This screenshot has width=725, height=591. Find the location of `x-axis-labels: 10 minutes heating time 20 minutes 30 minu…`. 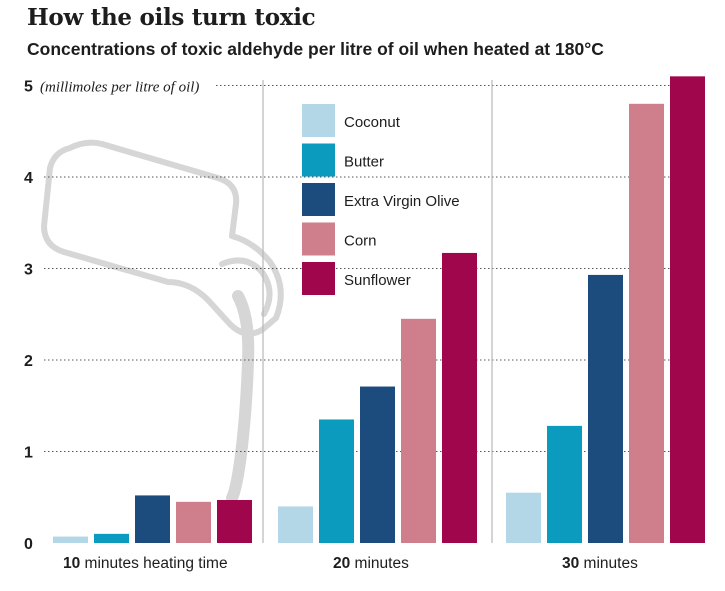

x-axis-labels: 10 minutes heating time 20 minutes 30 minu… is located at coordinates (350, 563).